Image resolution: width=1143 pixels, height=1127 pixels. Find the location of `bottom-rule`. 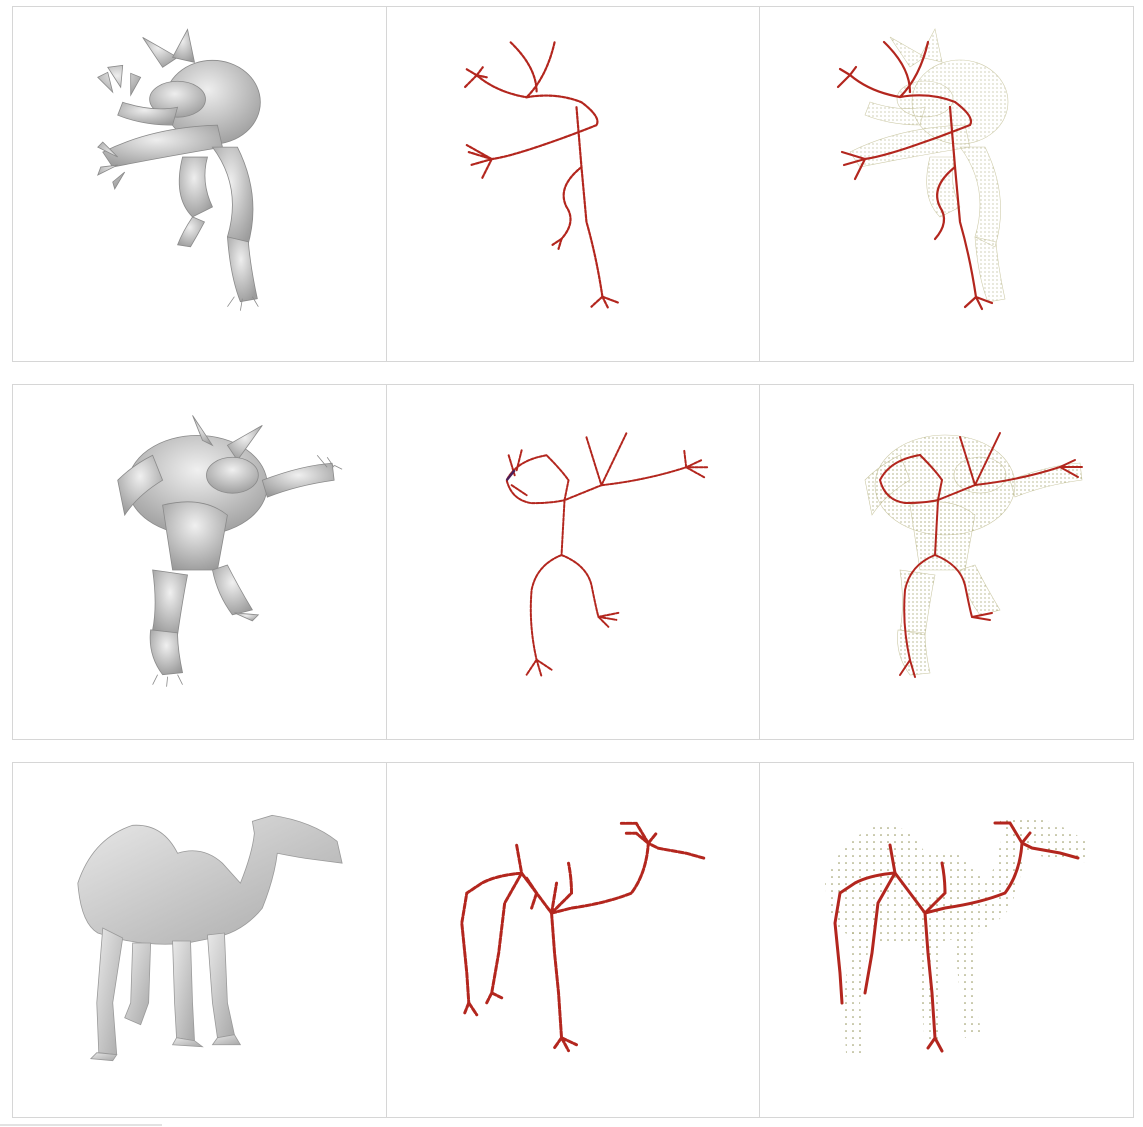

bottom-rule is located at coordinates (81, 1125).